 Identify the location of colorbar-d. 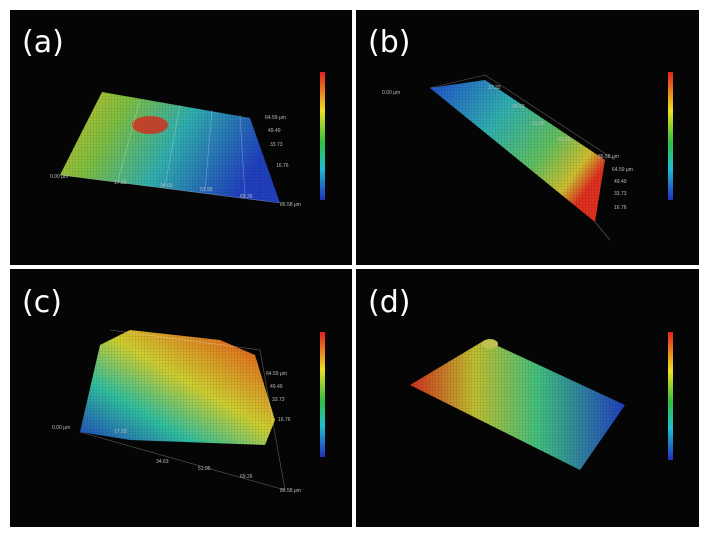
(670, 396).